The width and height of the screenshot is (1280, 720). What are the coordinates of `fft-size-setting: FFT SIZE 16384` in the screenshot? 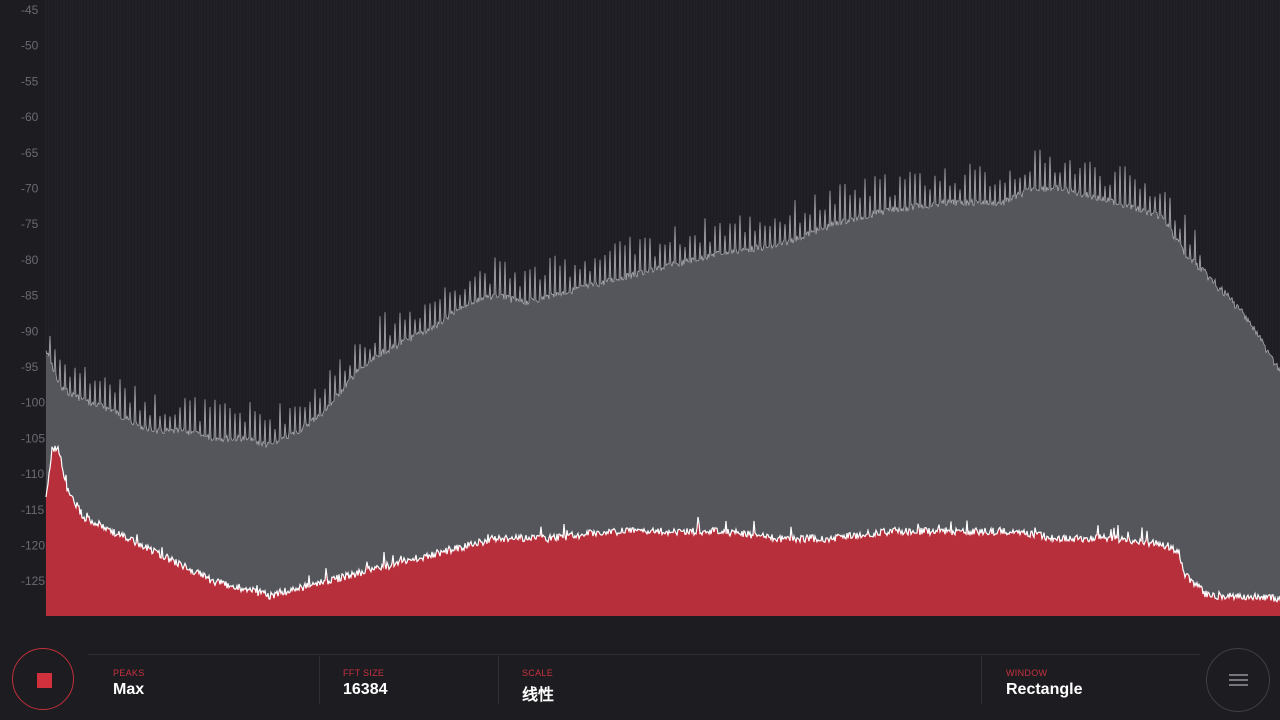 It's located at (365, 683).